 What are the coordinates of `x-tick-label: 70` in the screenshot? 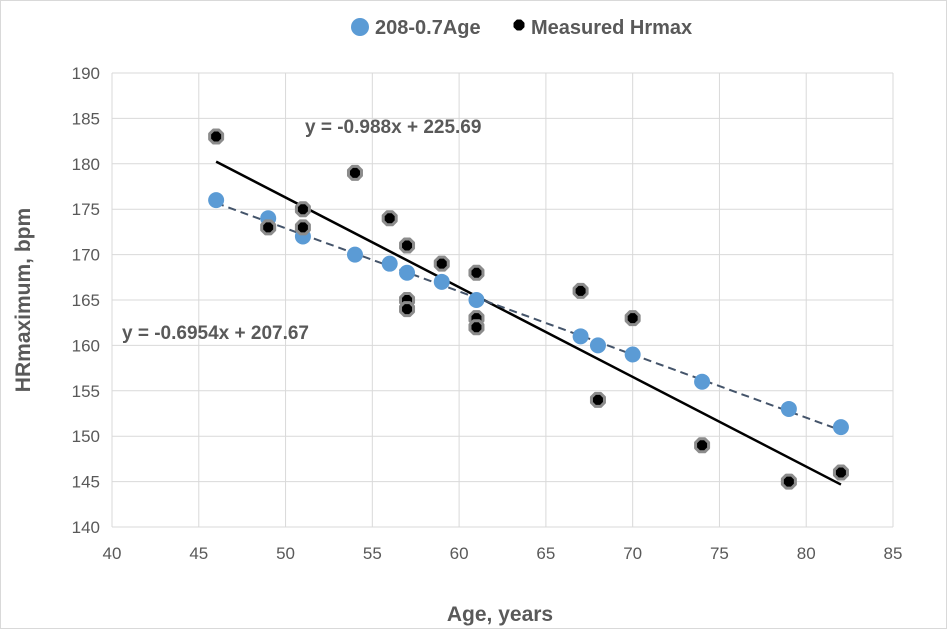 It's located at (632, 553).